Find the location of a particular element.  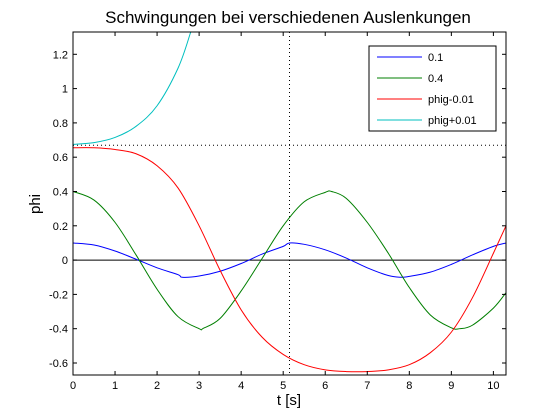

x-tick-label: 8 is located at coordinates (409, 386).